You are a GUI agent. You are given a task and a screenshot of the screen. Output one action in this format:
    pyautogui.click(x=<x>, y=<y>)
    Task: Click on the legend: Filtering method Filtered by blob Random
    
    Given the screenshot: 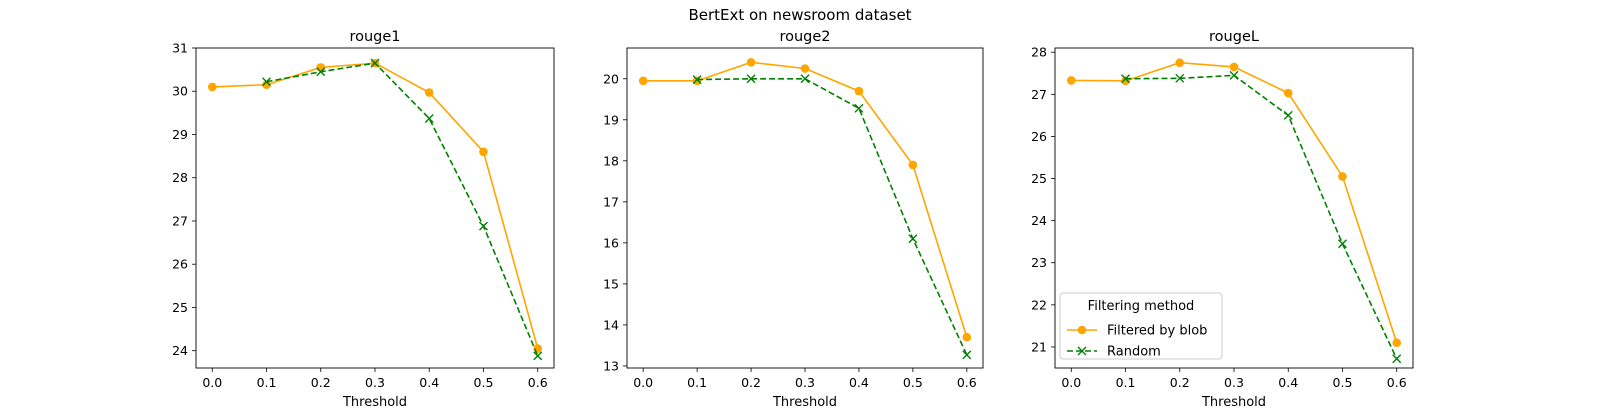 What is the action you would take?
    pyautogui.click(x=1141, y=326)
    